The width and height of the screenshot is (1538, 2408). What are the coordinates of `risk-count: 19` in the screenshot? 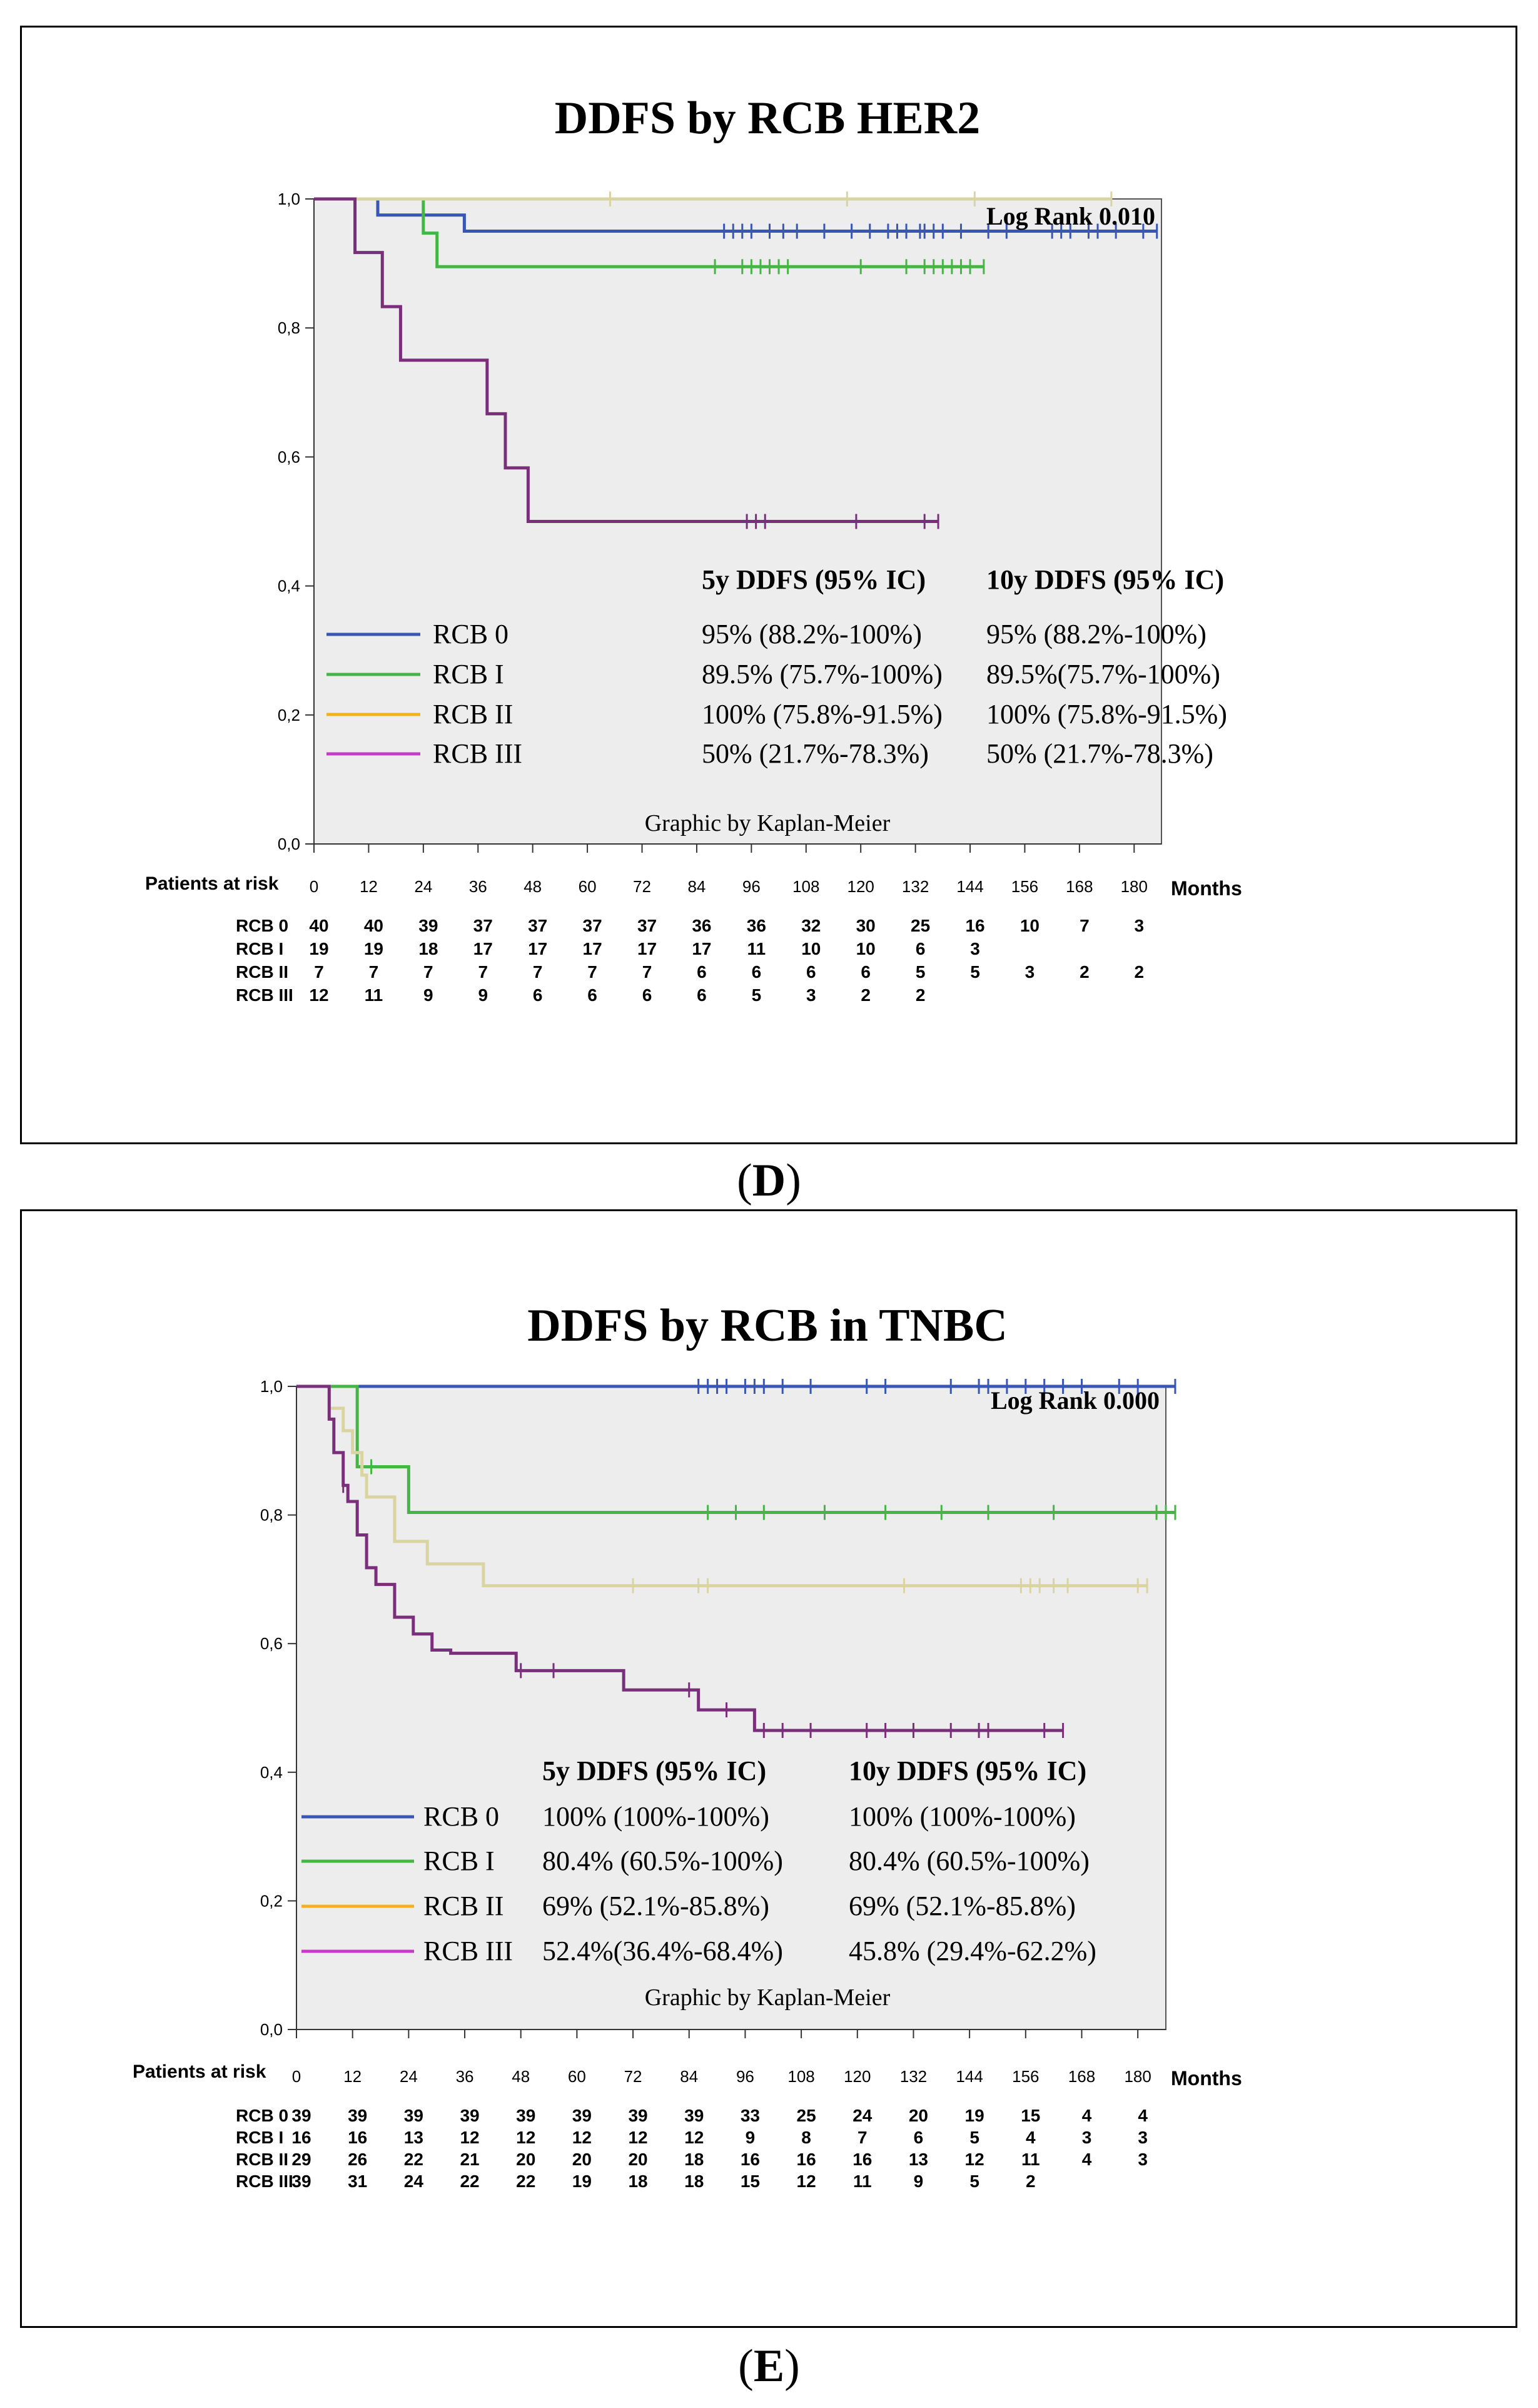 It's located at (319, 948).